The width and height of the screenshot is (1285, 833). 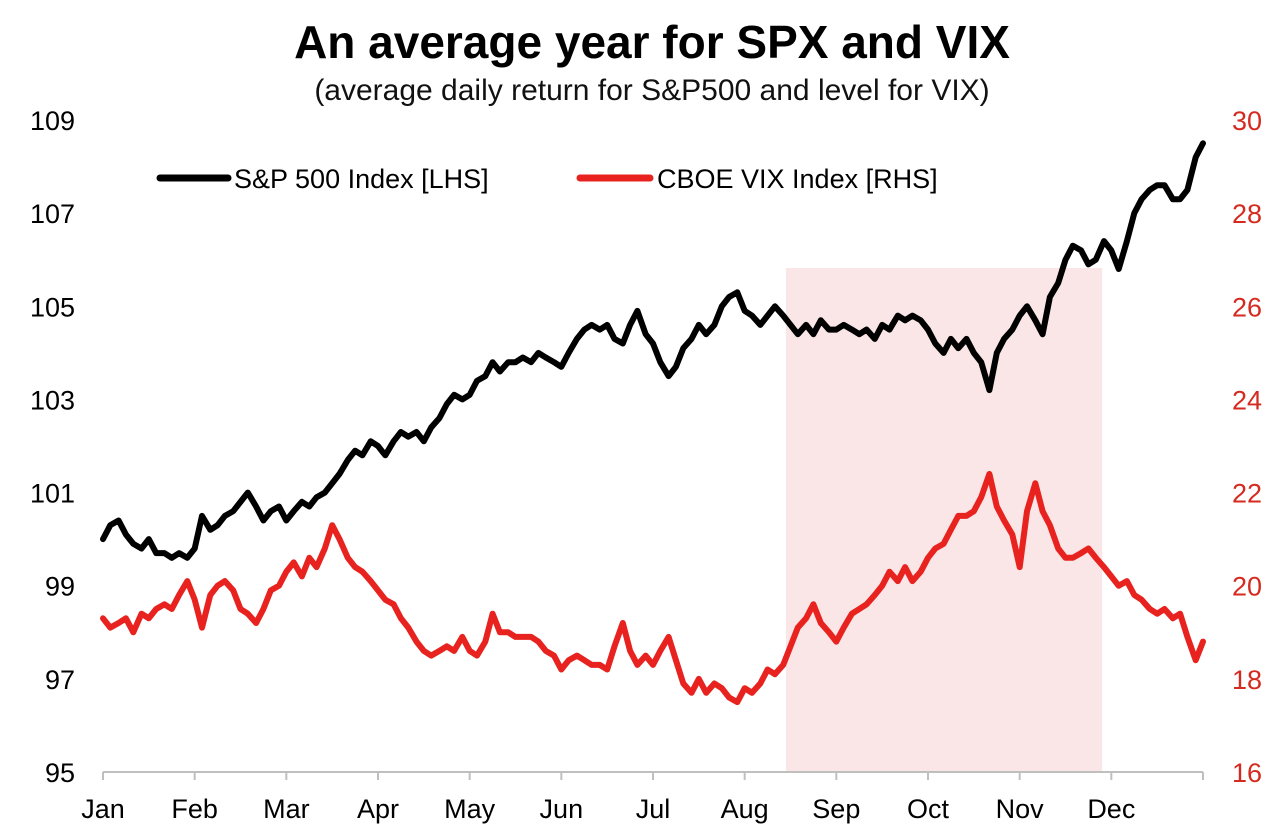 I want to click on x-tick-label: Feb, so click(x=194, y=809).